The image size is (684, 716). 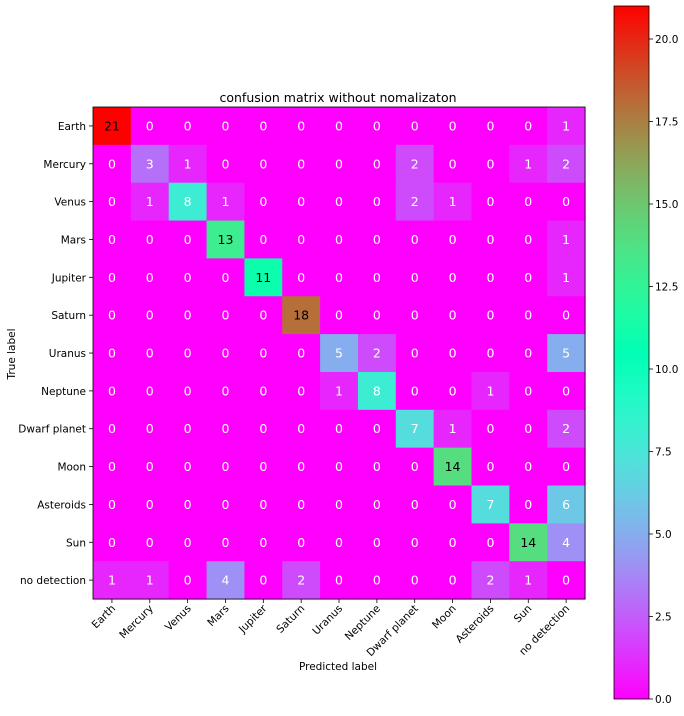 What do you see at coordinates (666, 123) in the screenshot?
I see `colorbar-tick-label: 17.5` at bounding box center [666, 123].